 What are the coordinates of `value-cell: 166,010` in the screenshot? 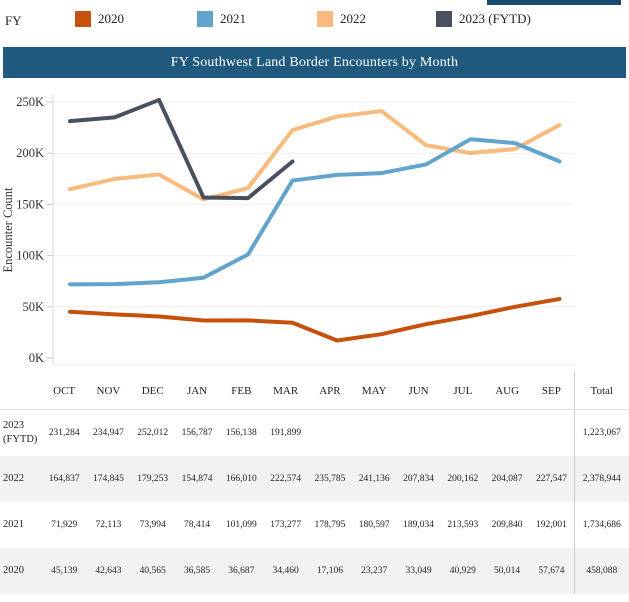 It's located at (241, 479).